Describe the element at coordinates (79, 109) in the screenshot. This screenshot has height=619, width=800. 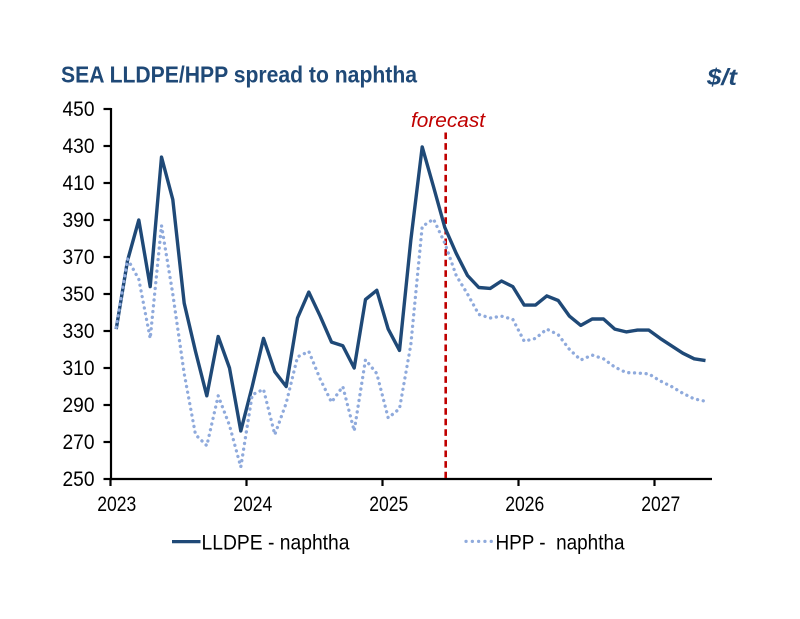
I see `svg-text: 450` at that location.